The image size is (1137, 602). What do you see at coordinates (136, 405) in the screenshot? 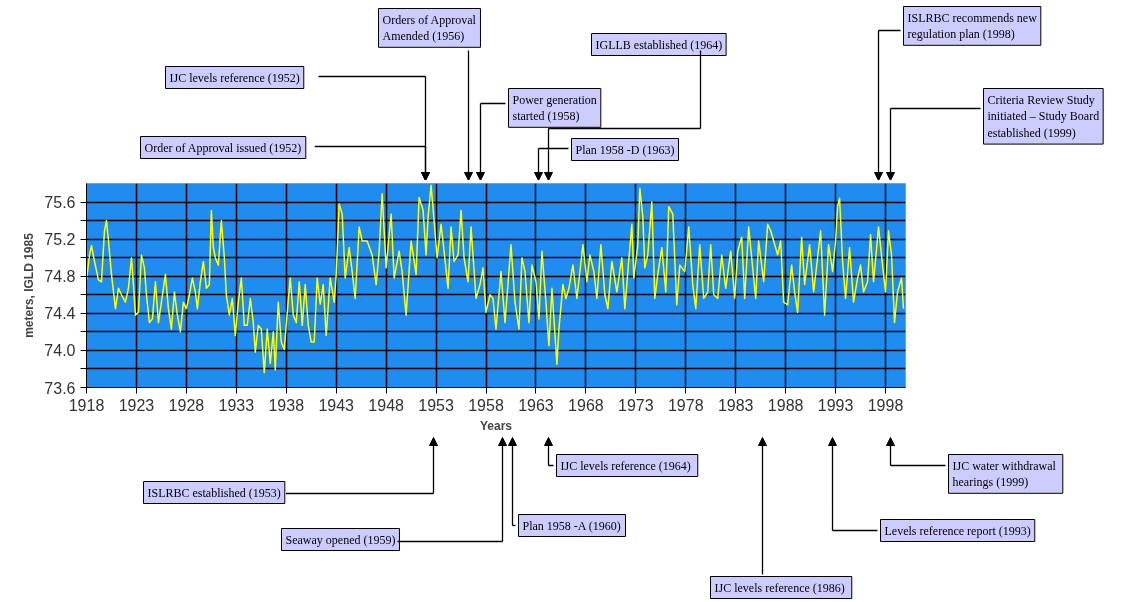
I see `x-tick-label: 1923` at bounding box center [136, 405].